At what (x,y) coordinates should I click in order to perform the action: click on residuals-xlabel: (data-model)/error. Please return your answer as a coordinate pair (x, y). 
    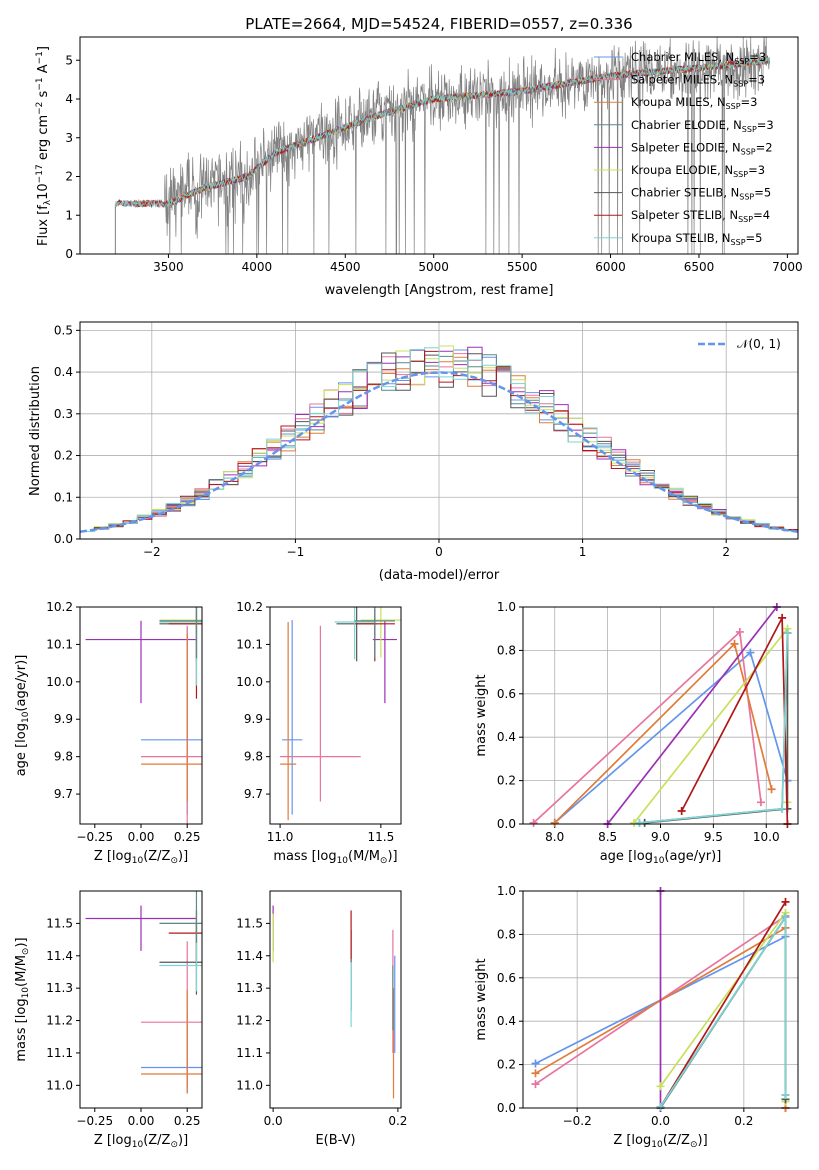
    Looking at the image, I should click on (439, 575).